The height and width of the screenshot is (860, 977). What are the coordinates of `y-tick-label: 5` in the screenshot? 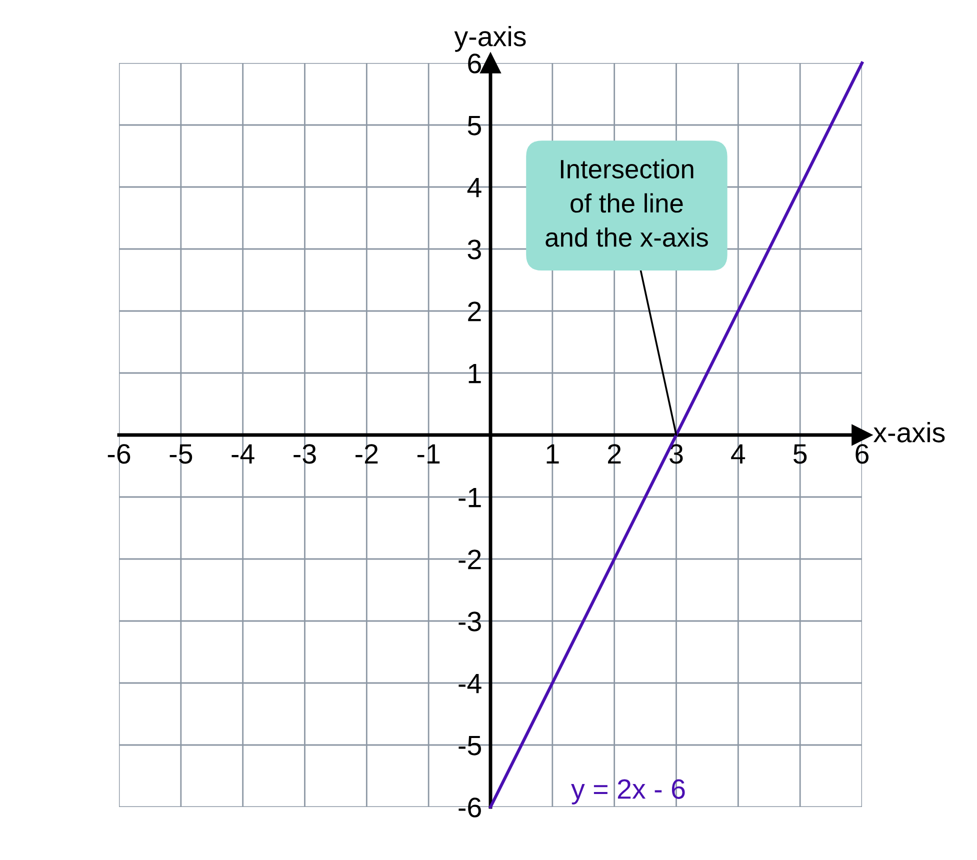 It's located at (475, 126).